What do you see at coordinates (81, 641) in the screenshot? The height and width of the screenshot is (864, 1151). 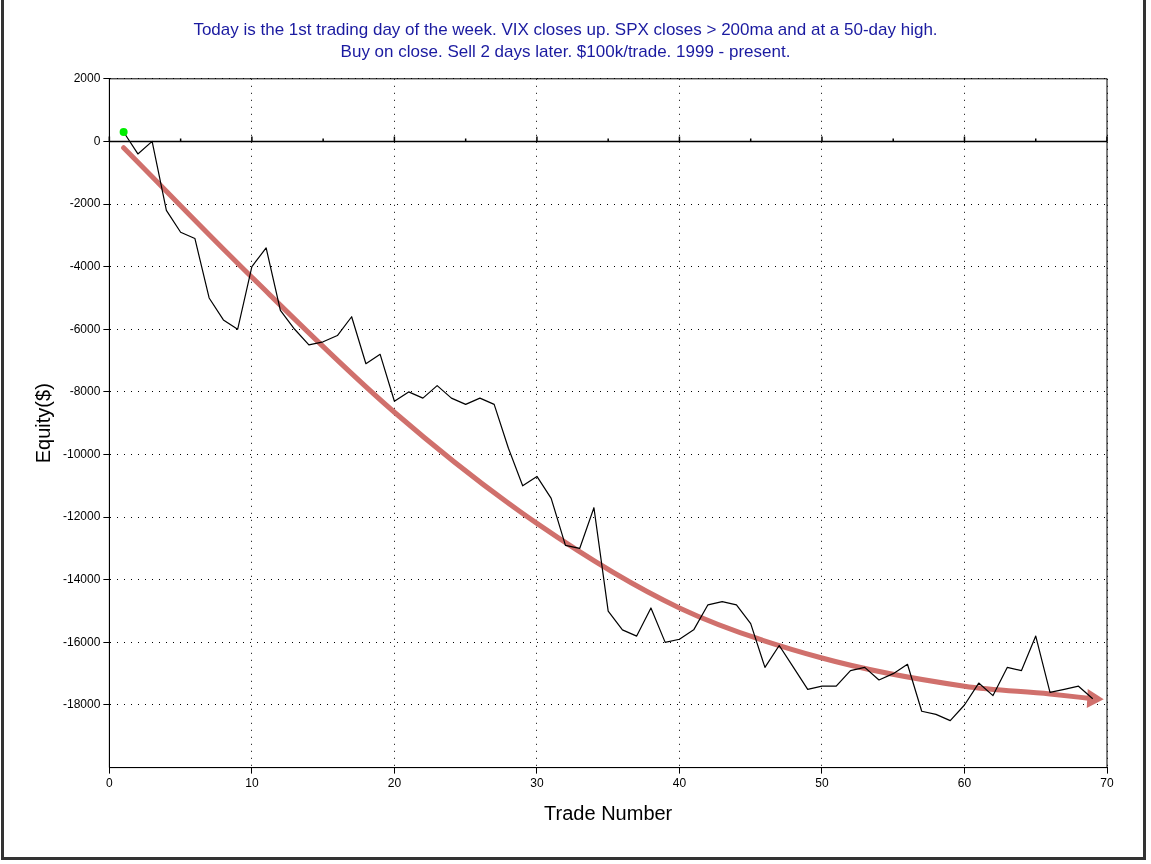 I see `y-tick-label: -16000` at bounding box center [81, 641].